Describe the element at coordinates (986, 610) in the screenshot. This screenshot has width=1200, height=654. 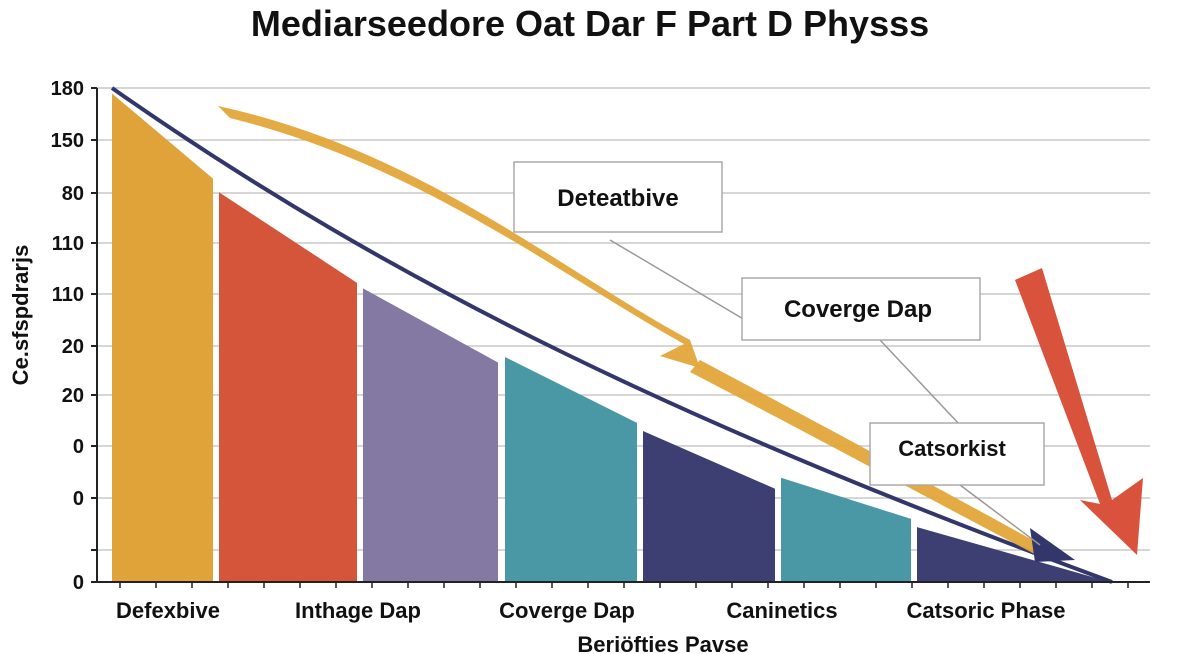
I see `x-tick-label: Catsoric Phase` at that location.